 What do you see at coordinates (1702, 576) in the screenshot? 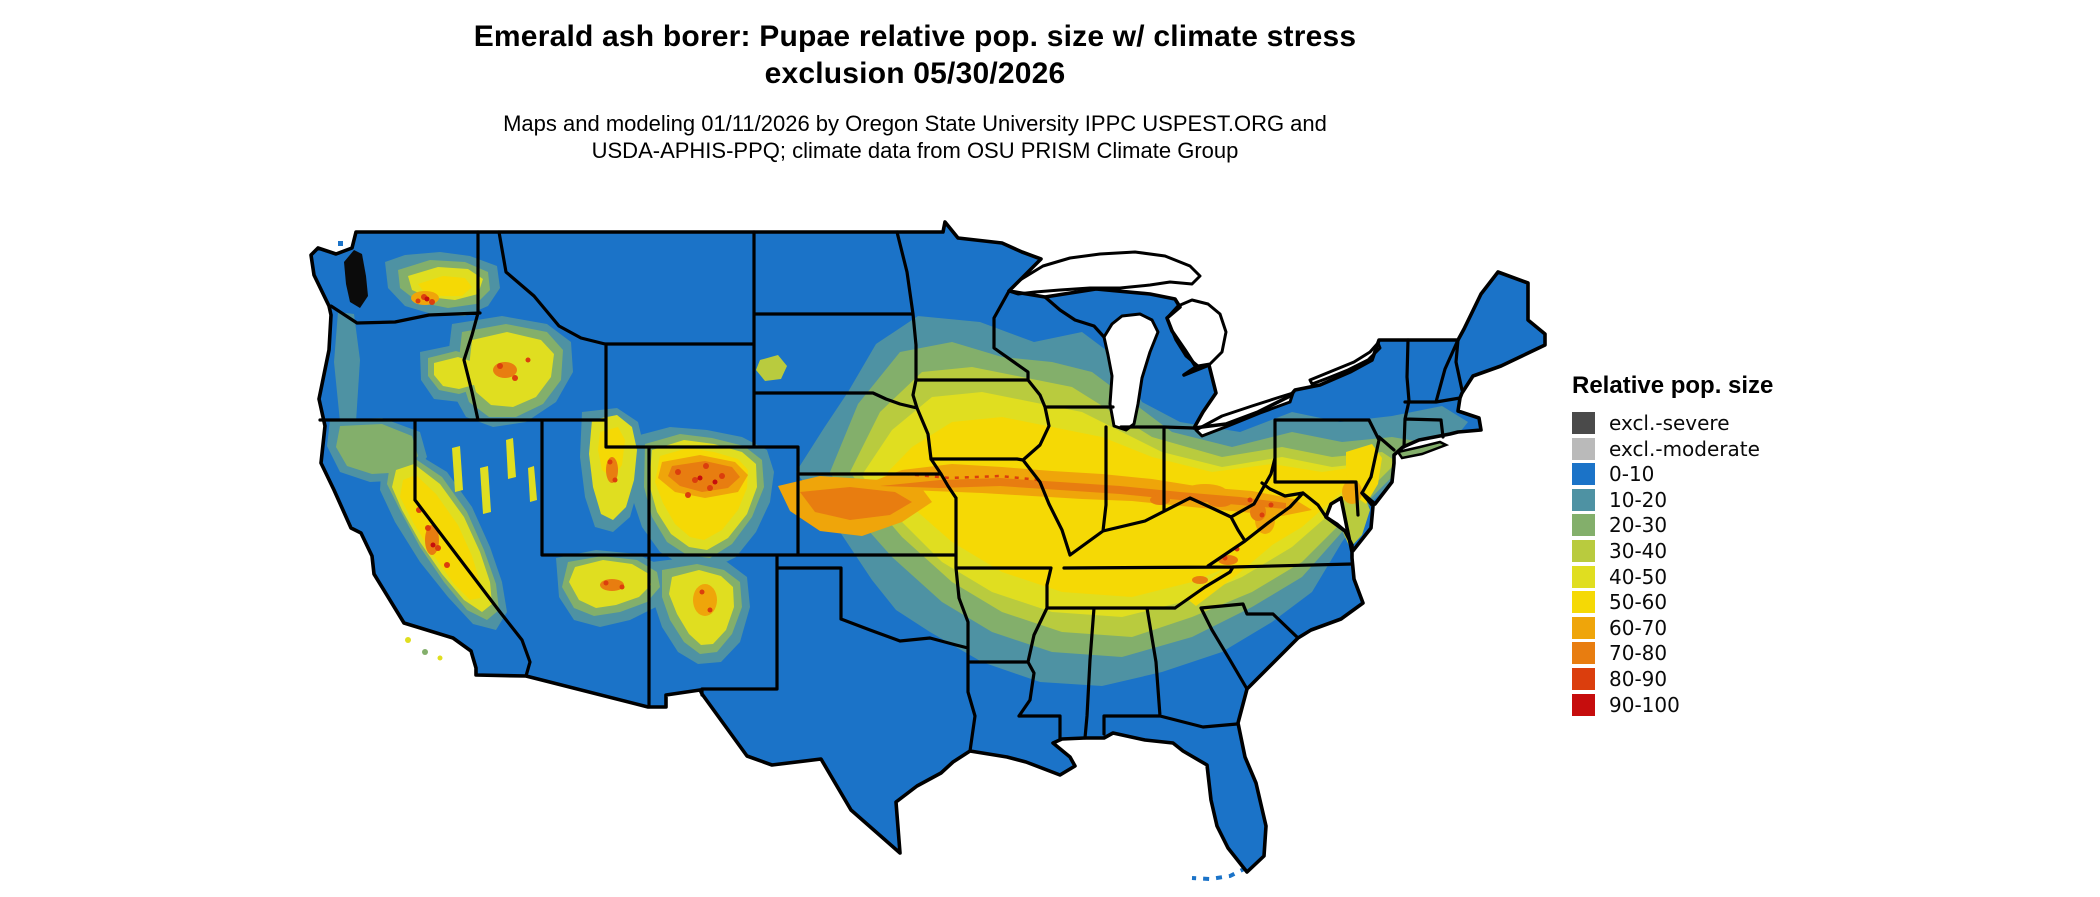
I see `legend-row: 40-50` at bounding box center [1702, 576].